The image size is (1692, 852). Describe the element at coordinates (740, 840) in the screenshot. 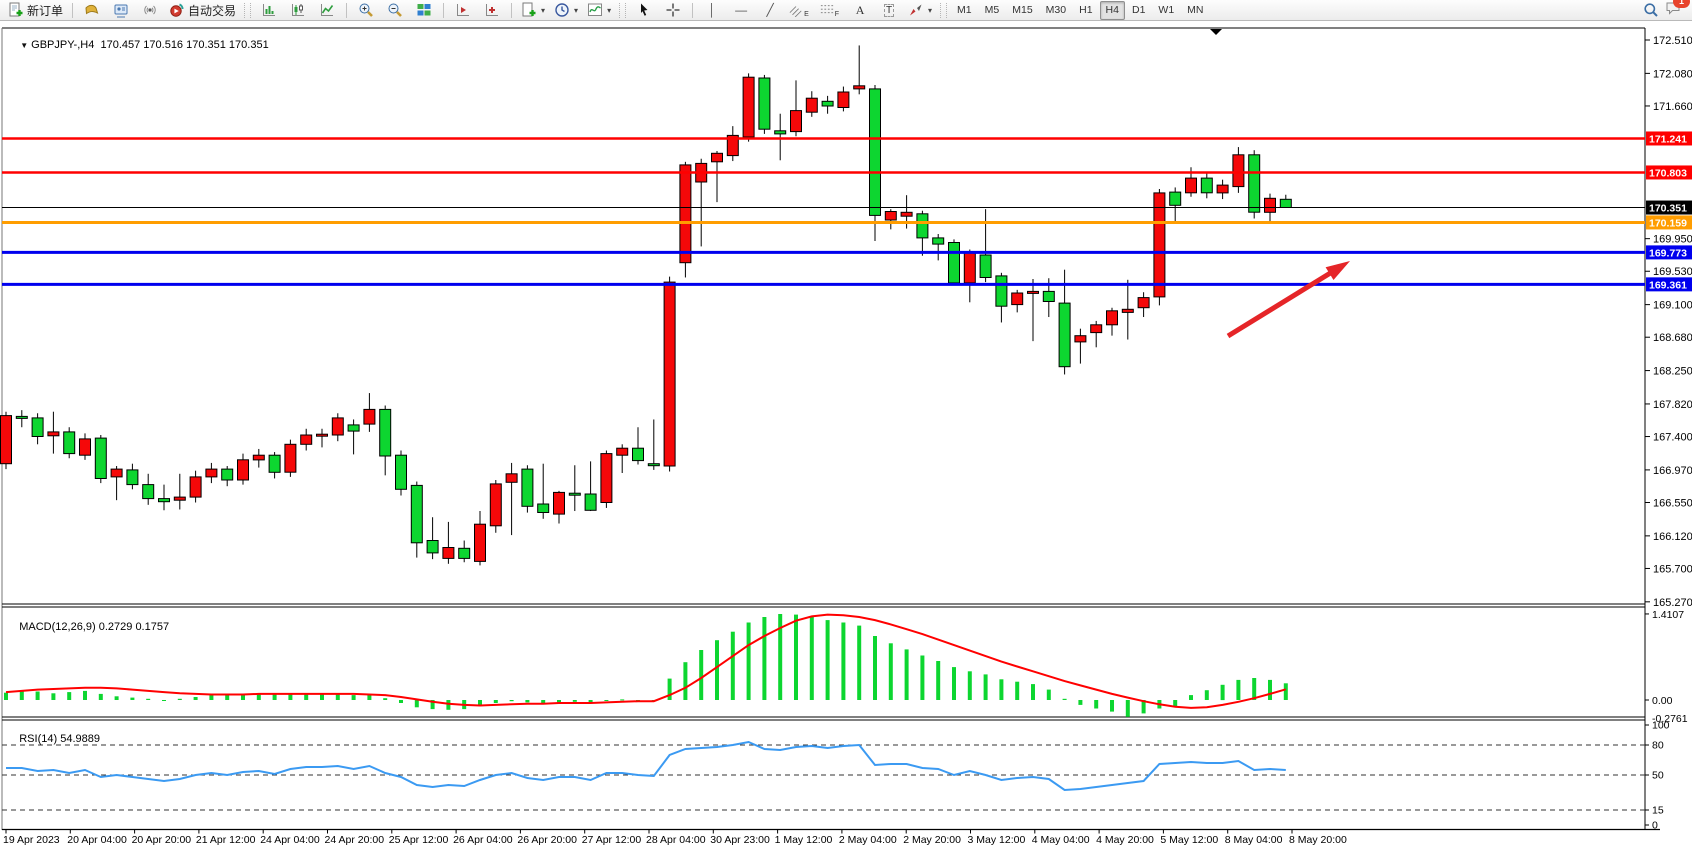

I see `svg-text: 30 Apr 23:00` at that location.